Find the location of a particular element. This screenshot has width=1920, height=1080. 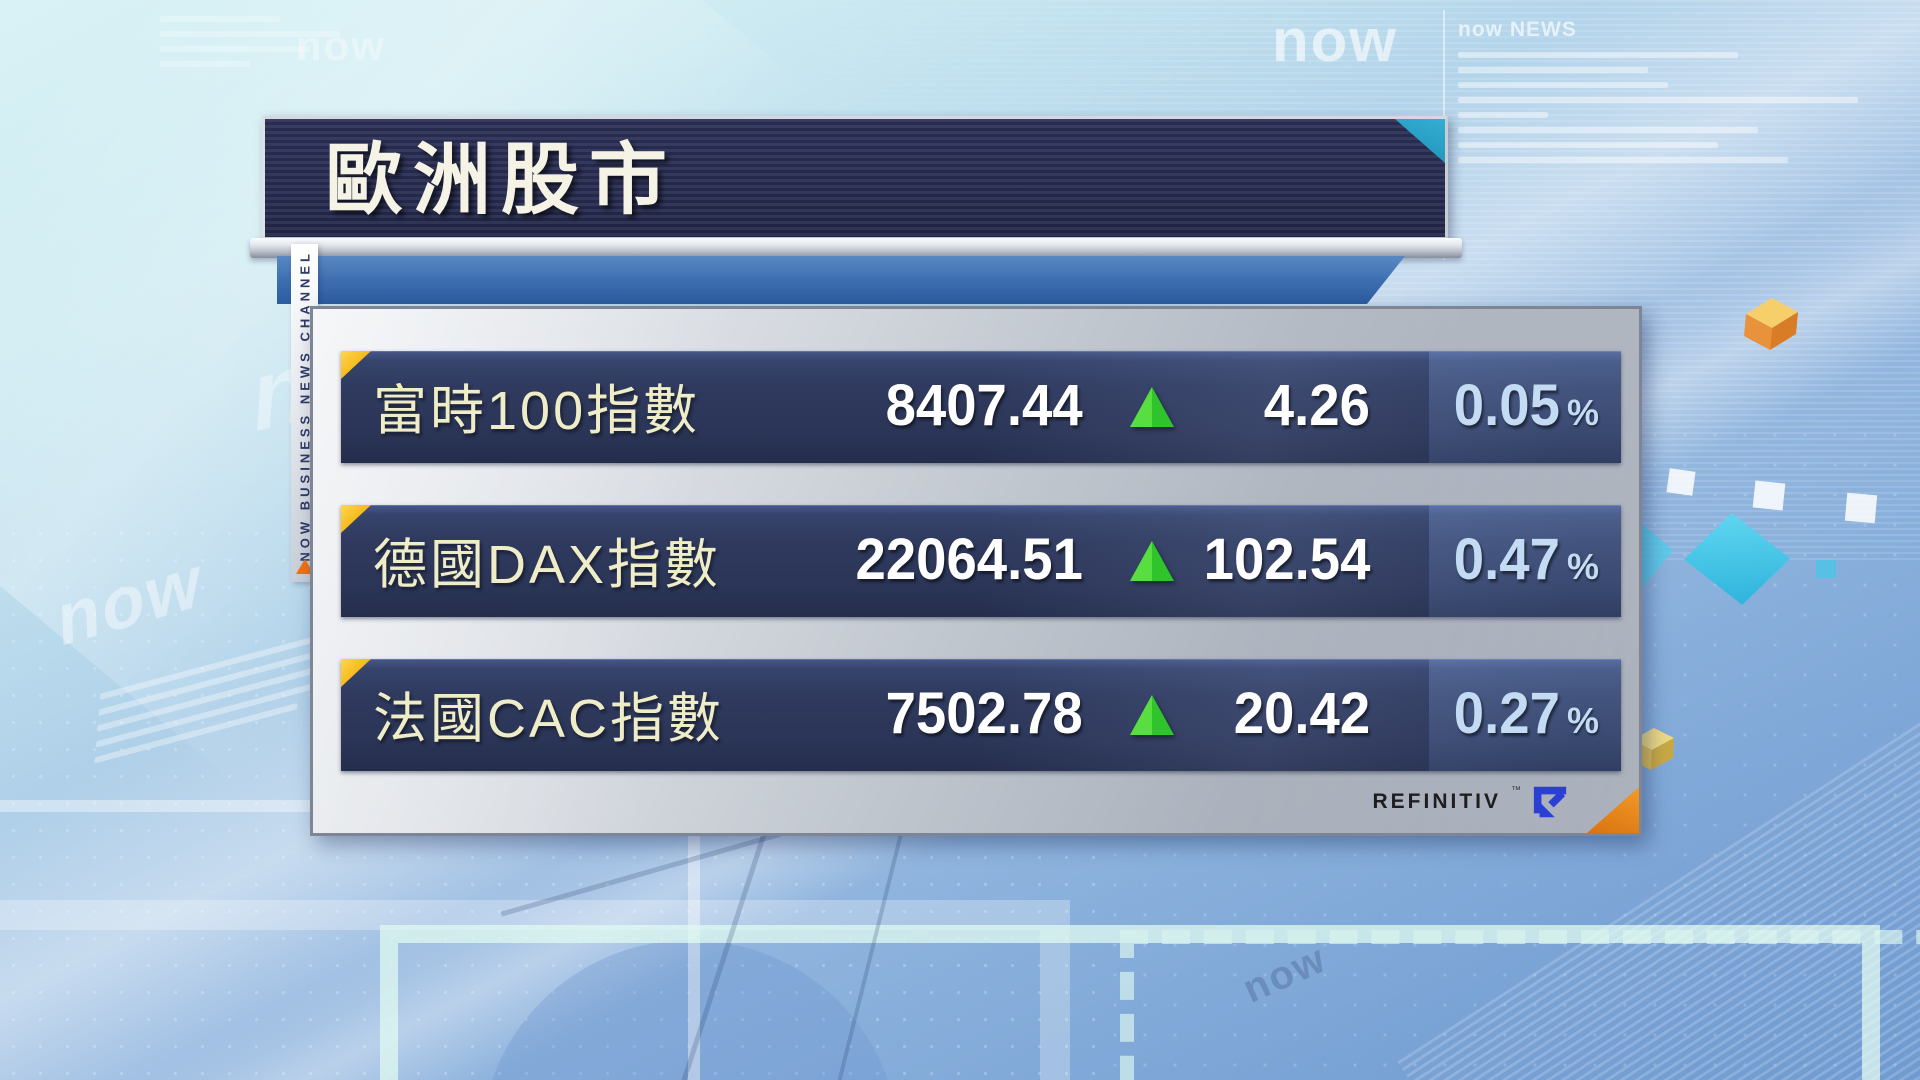

index-row-cac: 法國CAC指數 7502.78 20.42 0.27 % is located at coordinates (981, 715).